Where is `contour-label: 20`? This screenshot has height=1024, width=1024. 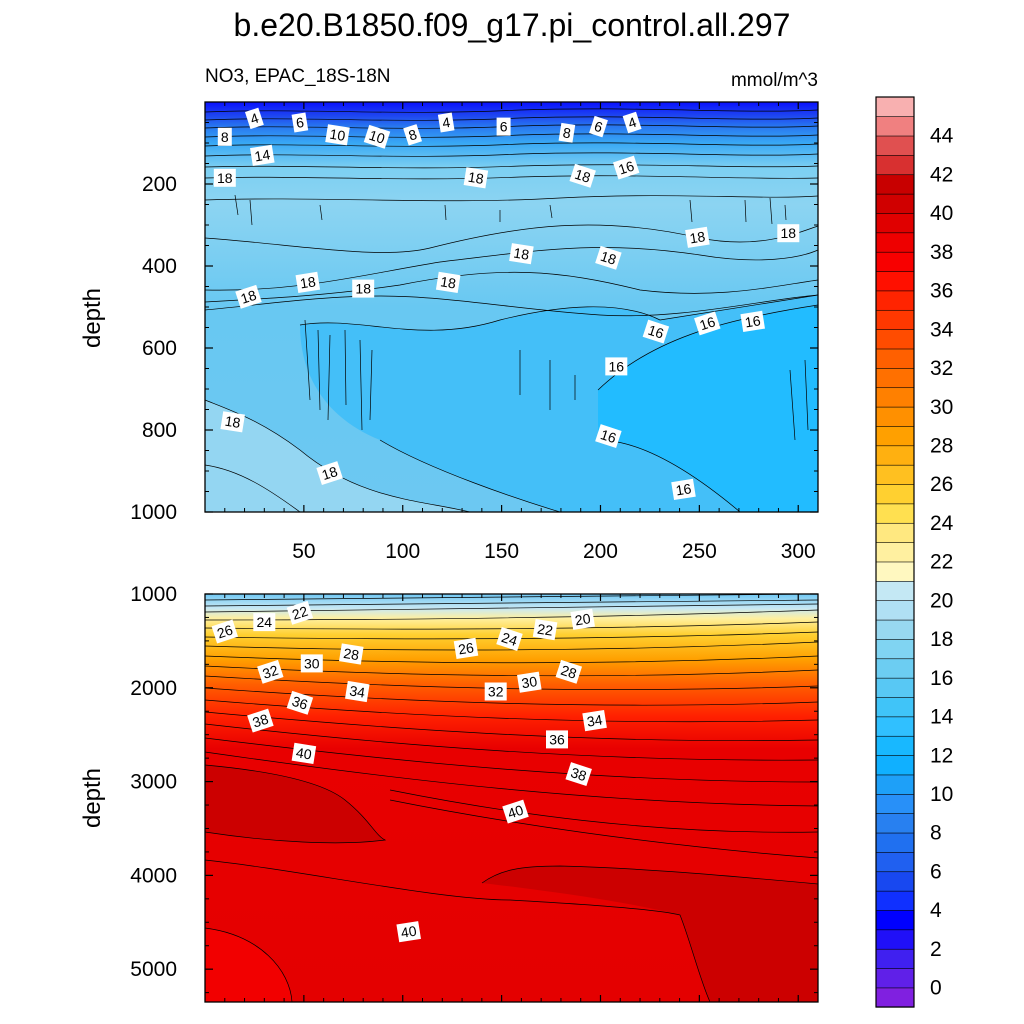 contour-label: 20 is located at coordinates (582, 619).